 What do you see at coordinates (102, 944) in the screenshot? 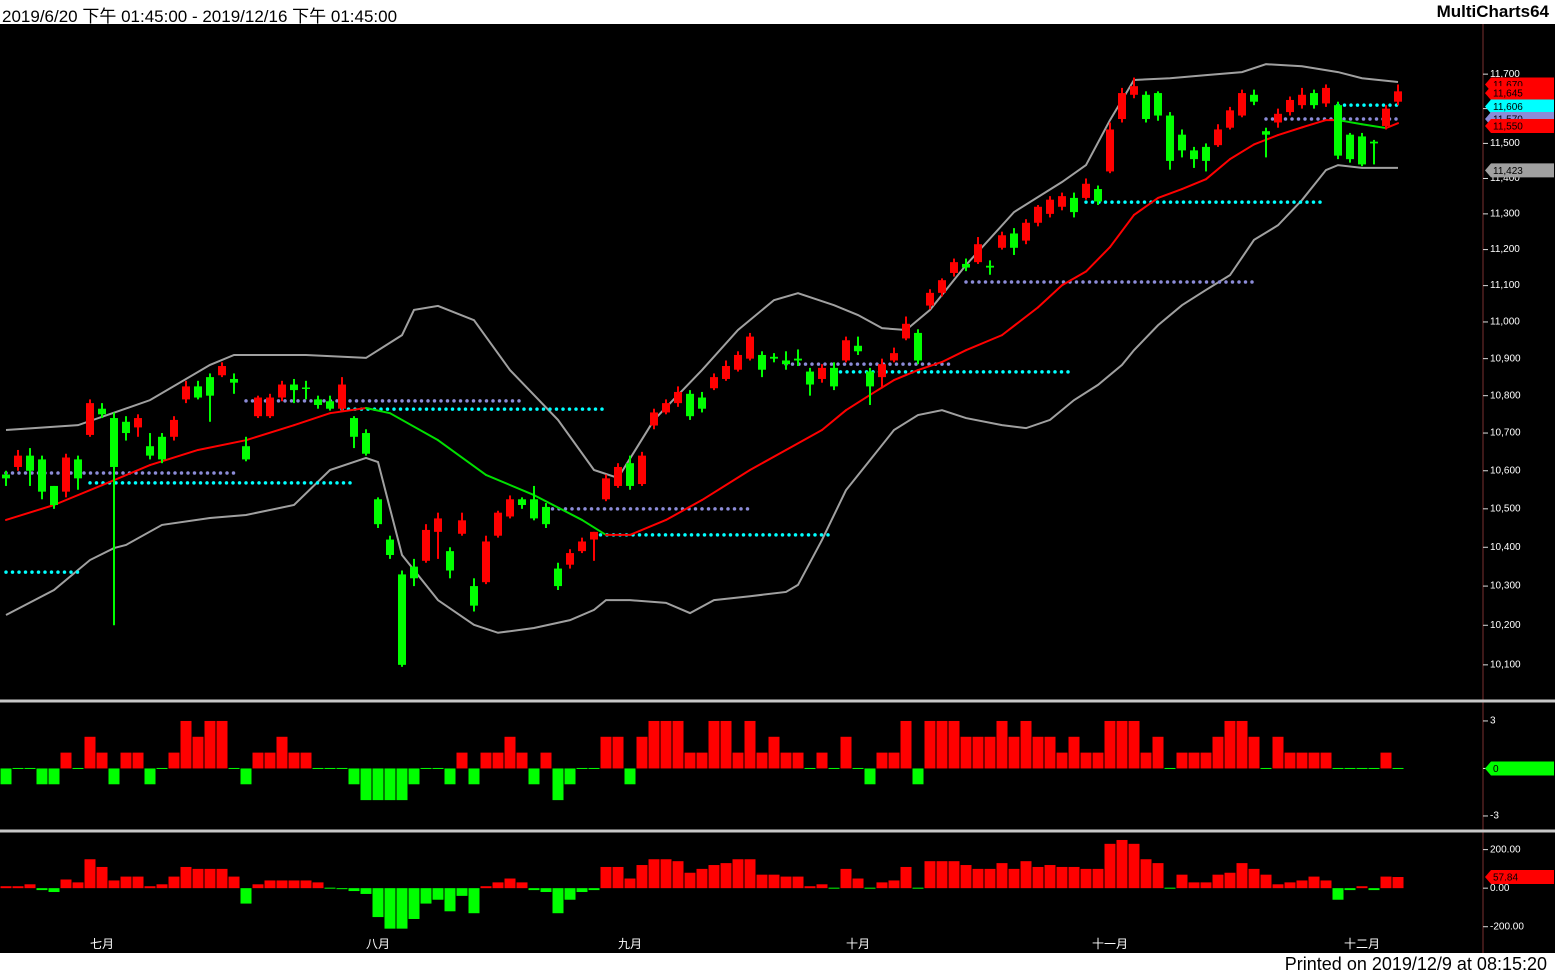
I see `x-tick-label: 七月` at bounding box center [102, 944].